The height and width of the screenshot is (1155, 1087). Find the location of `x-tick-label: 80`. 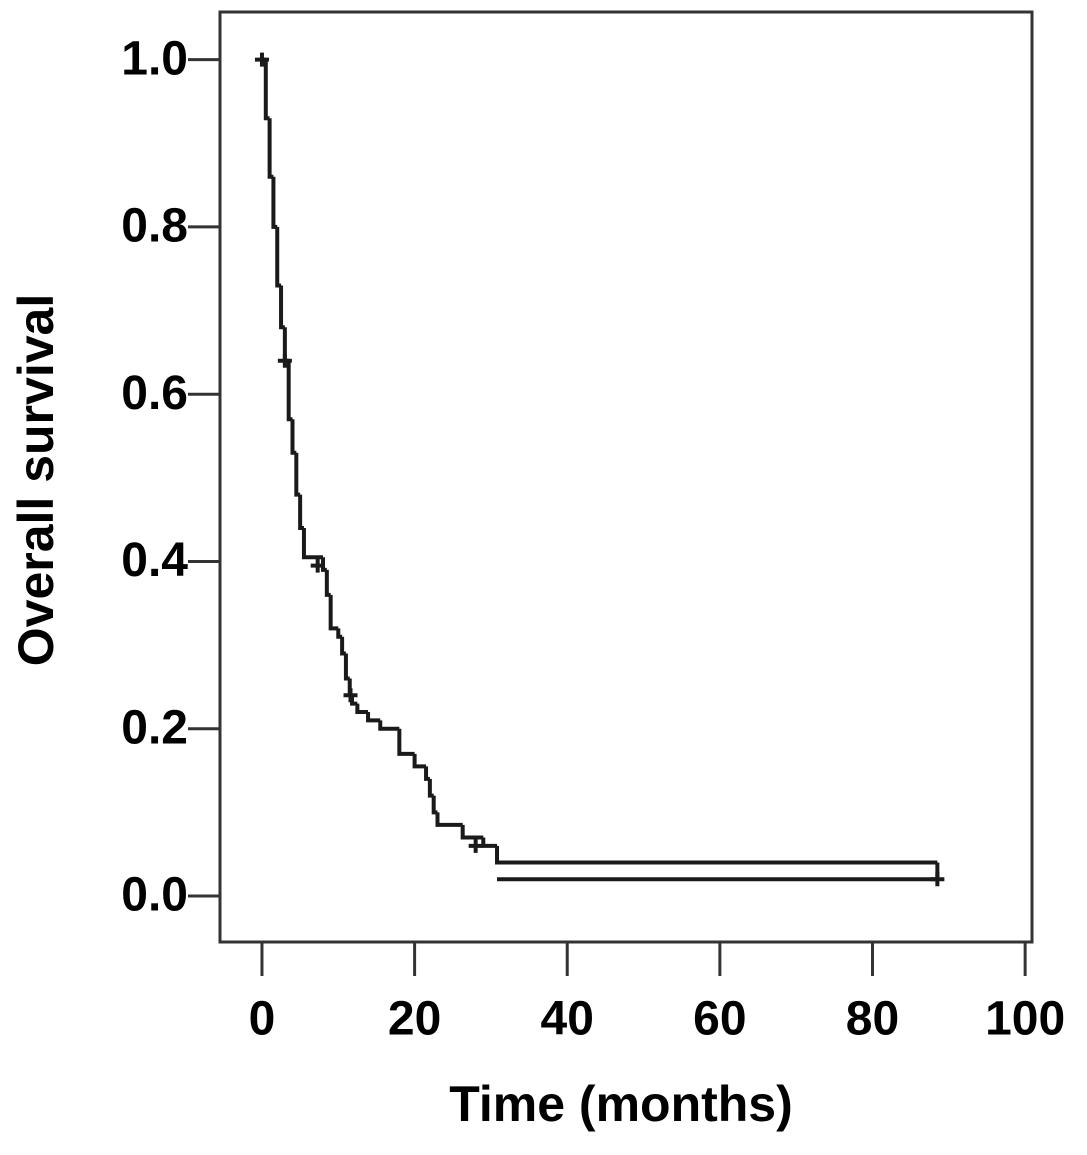

x-tick-label: 80 is located at coordinates (872, 1019).